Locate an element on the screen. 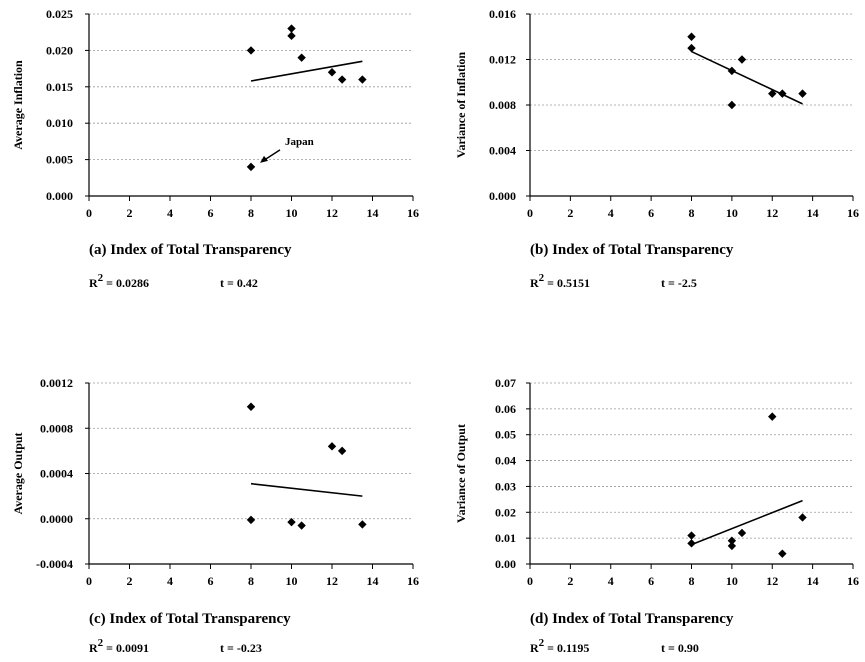 The height and width of the screenshot is (662, 865). y-tick-label: 0.005 is located at coordinates (59, 160).